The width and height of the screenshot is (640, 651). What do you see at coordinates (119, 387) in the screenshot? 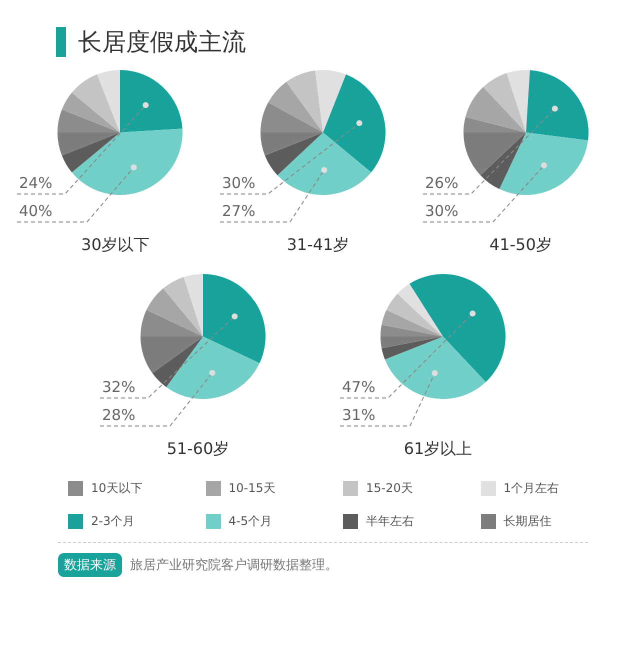
I see `data-label: 32%` at bounding box center [119, 387].